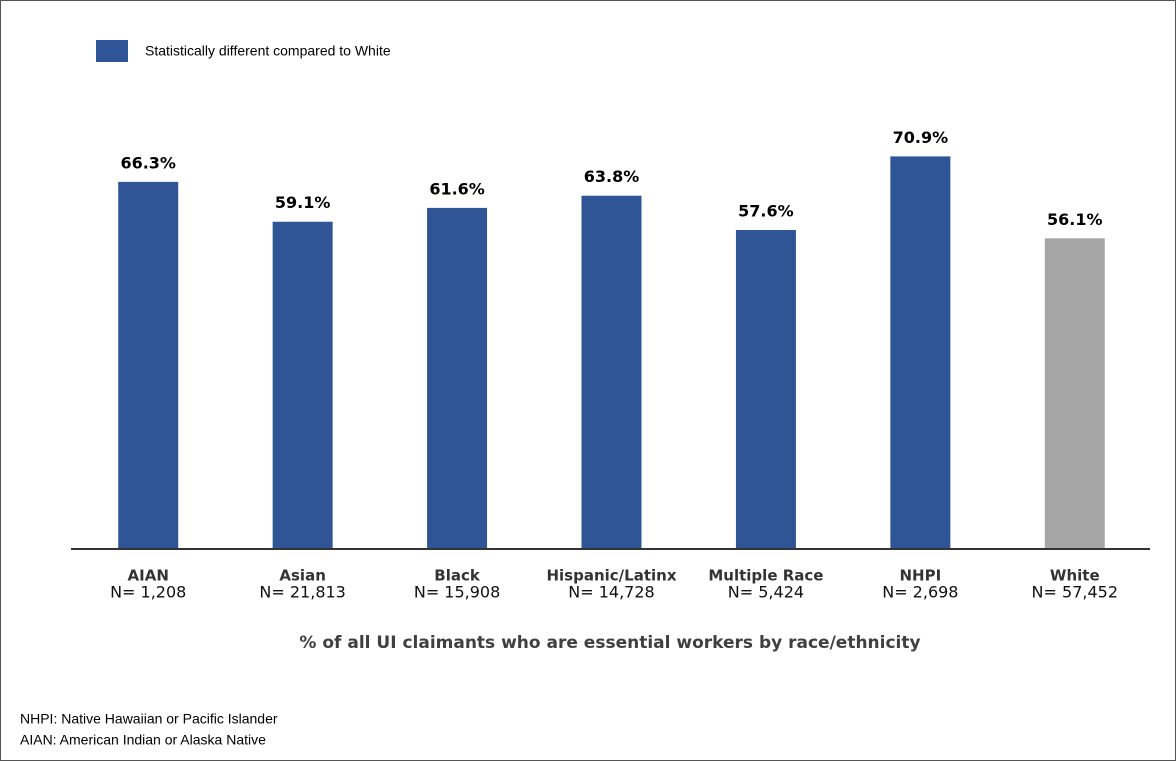 Image resolution: width=1176 pixels, height=761 pixels. I want to click on footnote: AIAN: American Indian or Alaska Native, so click(143, 740).